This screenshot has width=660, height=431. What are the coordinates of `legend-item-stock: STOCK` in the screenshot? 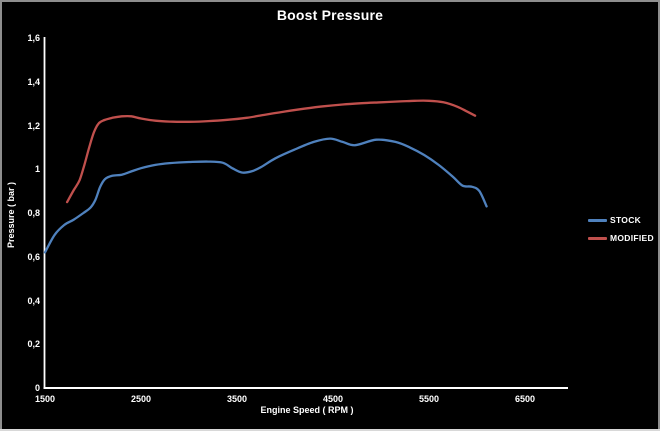 It's located at (621, 220).